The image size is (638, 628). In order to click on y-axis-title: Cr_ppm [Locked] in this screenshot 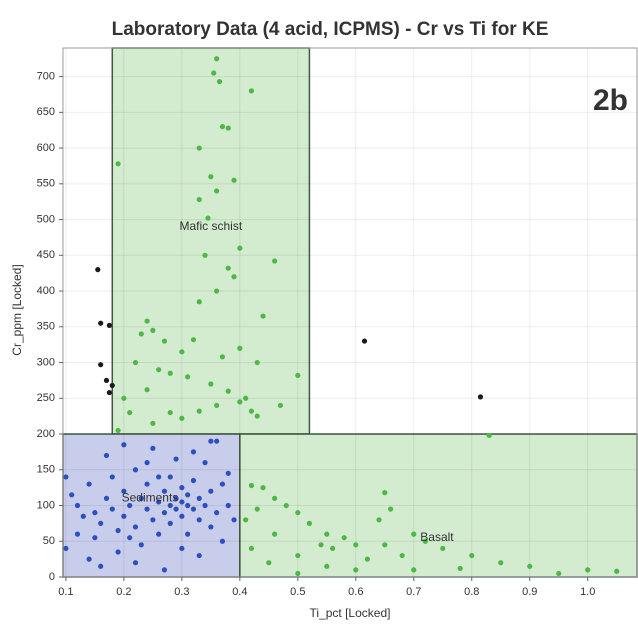, I will do `click(17, 309)`.